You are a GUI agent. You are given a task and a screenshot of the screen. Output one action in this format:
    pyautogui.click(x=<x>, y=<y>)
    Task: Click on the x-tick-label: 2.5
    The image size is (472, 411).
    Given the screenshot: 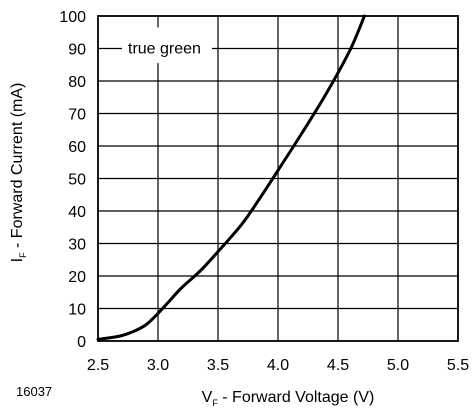 What is the action you would take?
    pyautogui.click(x=98, y=365)
    